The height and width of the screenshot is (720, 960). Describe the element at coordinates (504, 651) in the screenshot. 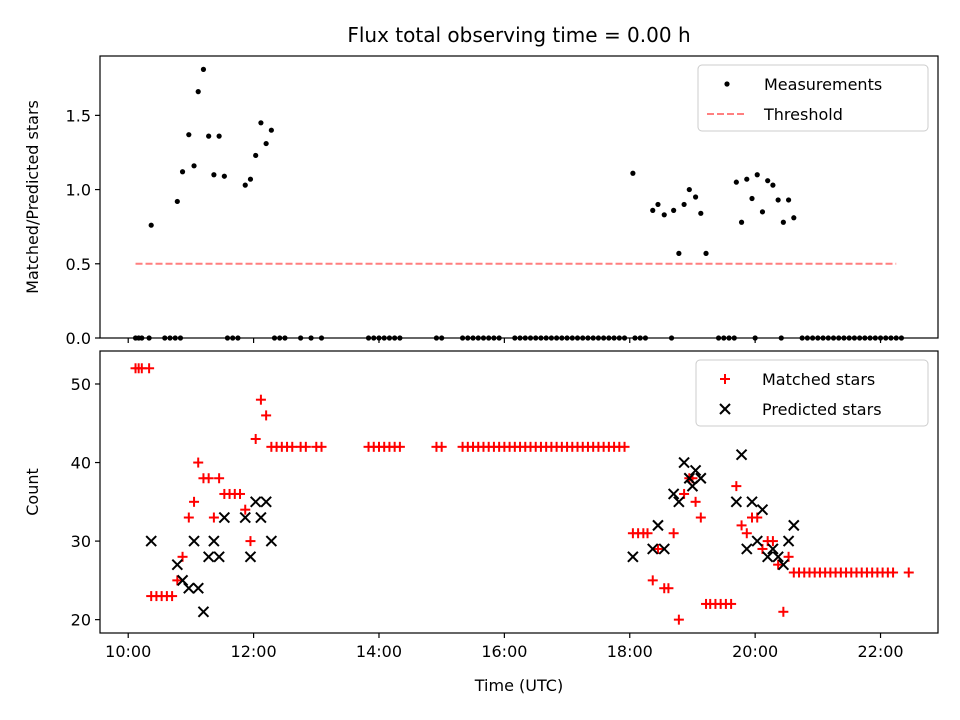

I see `x-tick-label: 16:00` at that location.